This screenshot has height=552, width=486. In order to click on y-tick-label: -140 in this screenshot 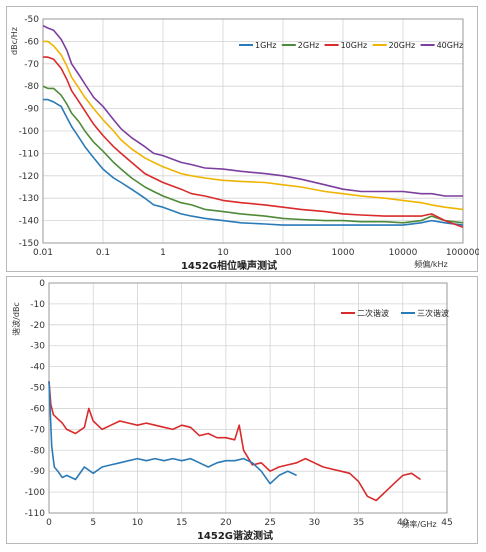, I will do `click(29, 222)`.